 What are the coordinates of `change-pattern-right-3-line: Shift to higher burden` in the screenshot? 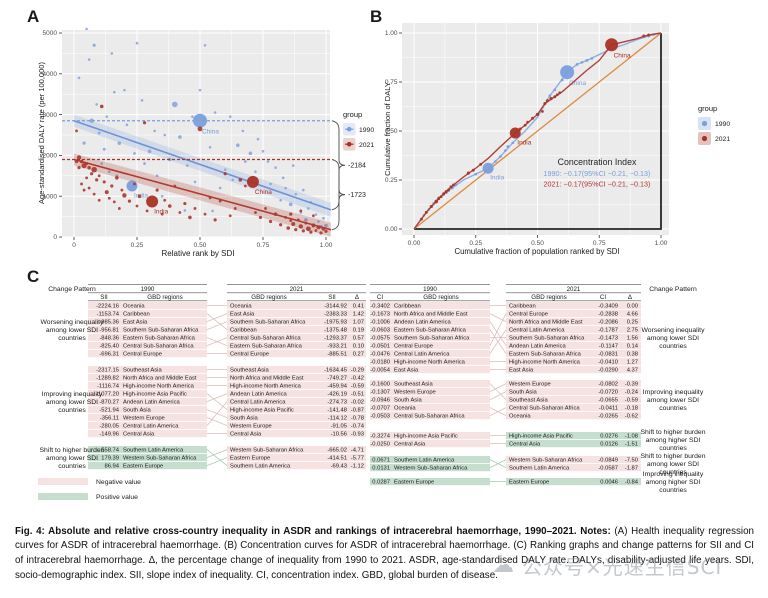 It's located at (673, 432).